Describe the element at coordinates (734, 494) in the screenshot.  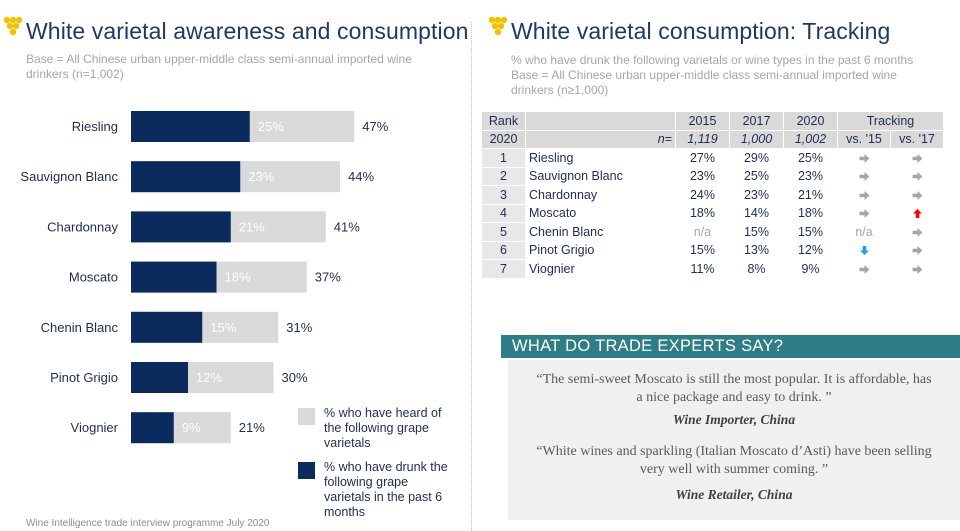
I see `quote-2-attribution: Wine Retailer, China` at that location.